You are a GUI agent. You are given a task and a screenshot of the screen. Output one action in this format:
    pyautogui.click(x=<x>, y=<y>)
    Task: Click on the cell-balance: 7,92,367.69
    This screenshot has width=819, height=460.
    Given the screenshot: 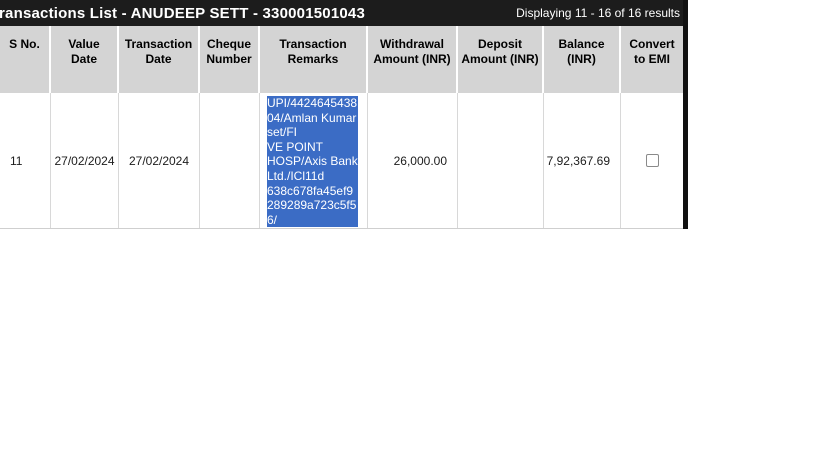 What is the action you would take?
    pyautogui.click(x=582, y=160)
    